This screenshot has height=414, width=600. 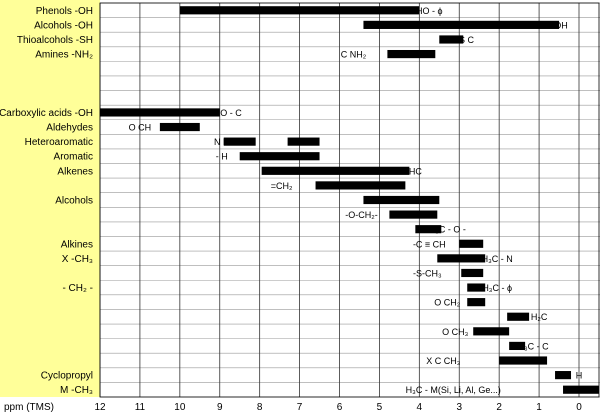 What do you see at coordinates (361, 215) in the screenshot?
I see `structure-label: -O-CH₂-` at bounding box center [361, 215].